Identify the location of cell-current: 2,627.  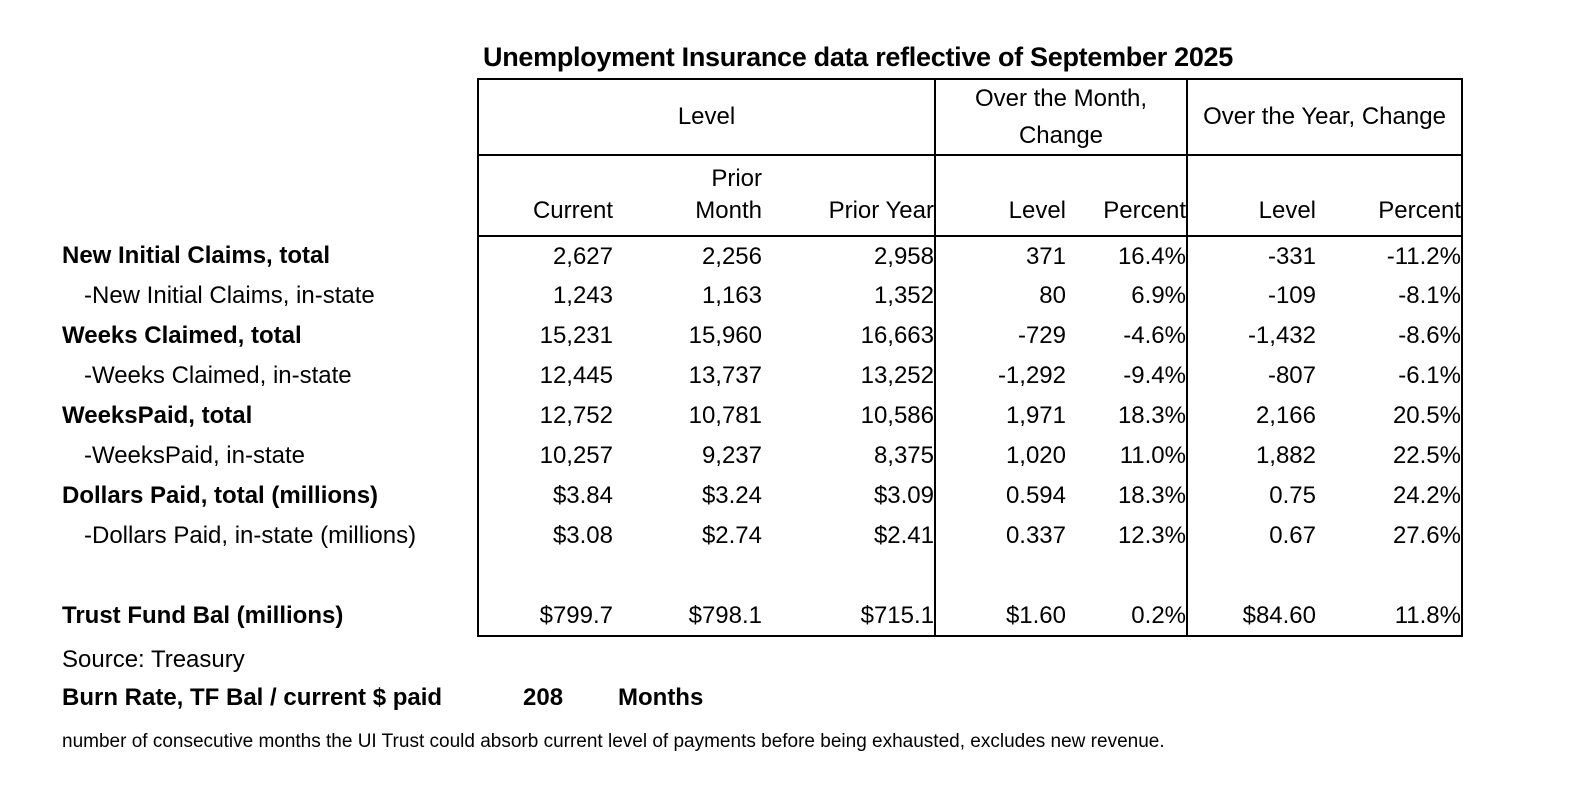
(545, 256).